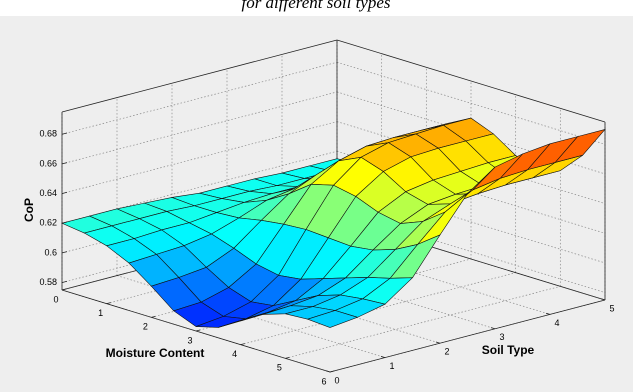  What do you see at coordinates (48, 193) in the screenshot?
I see `z-tick-label: 0.64` at bounding box center [48, 193].